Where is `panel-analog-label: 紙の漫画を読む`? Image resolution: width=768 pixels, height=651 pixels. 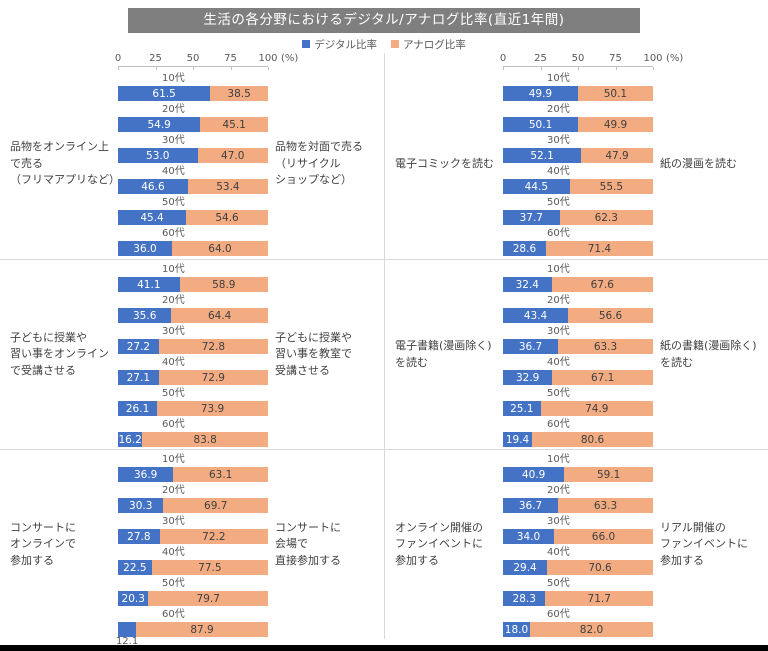 panel-analog-label: 紙の漫画を読む is located at coordinates (698, 163).